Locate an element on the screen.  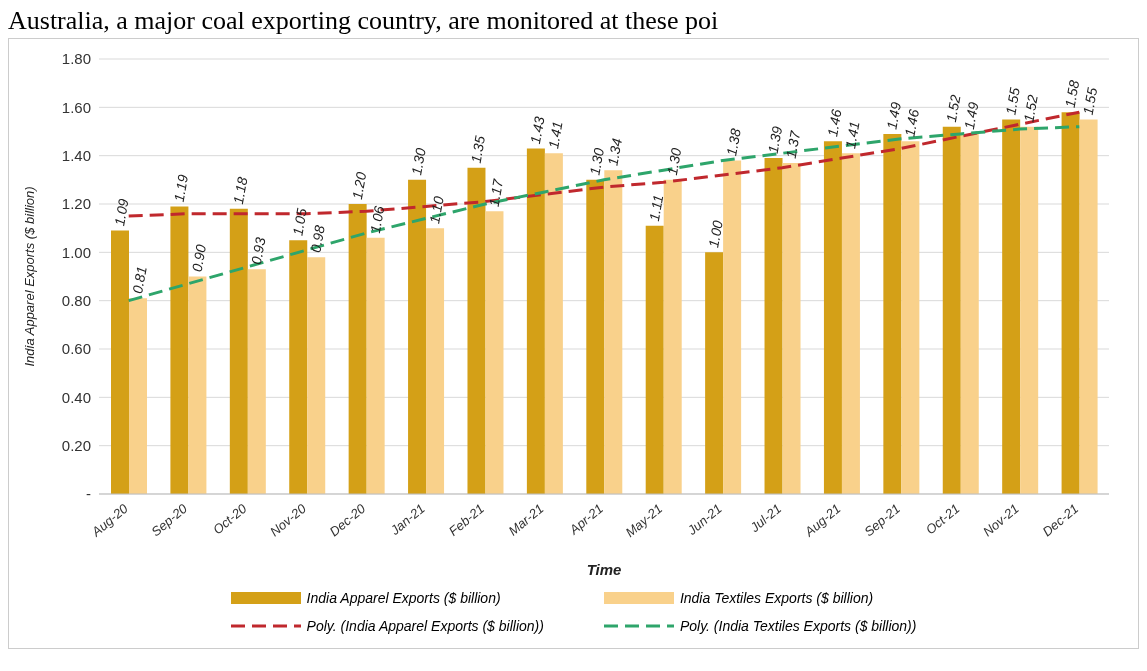
data-label: 1.38 is located at coordinates (733, 142).